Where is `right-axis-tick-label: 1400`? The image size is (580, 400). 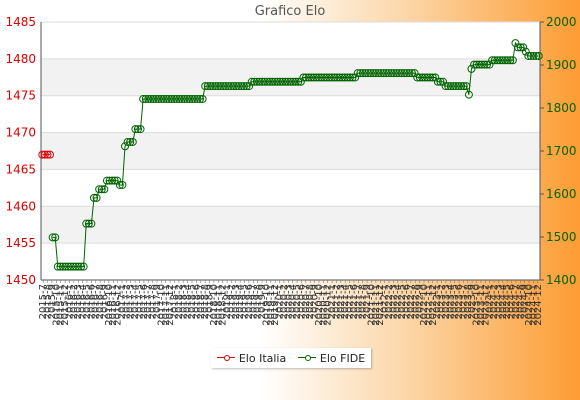
right-axis-tick-label: 1400 is located at coordinates (561, 280).